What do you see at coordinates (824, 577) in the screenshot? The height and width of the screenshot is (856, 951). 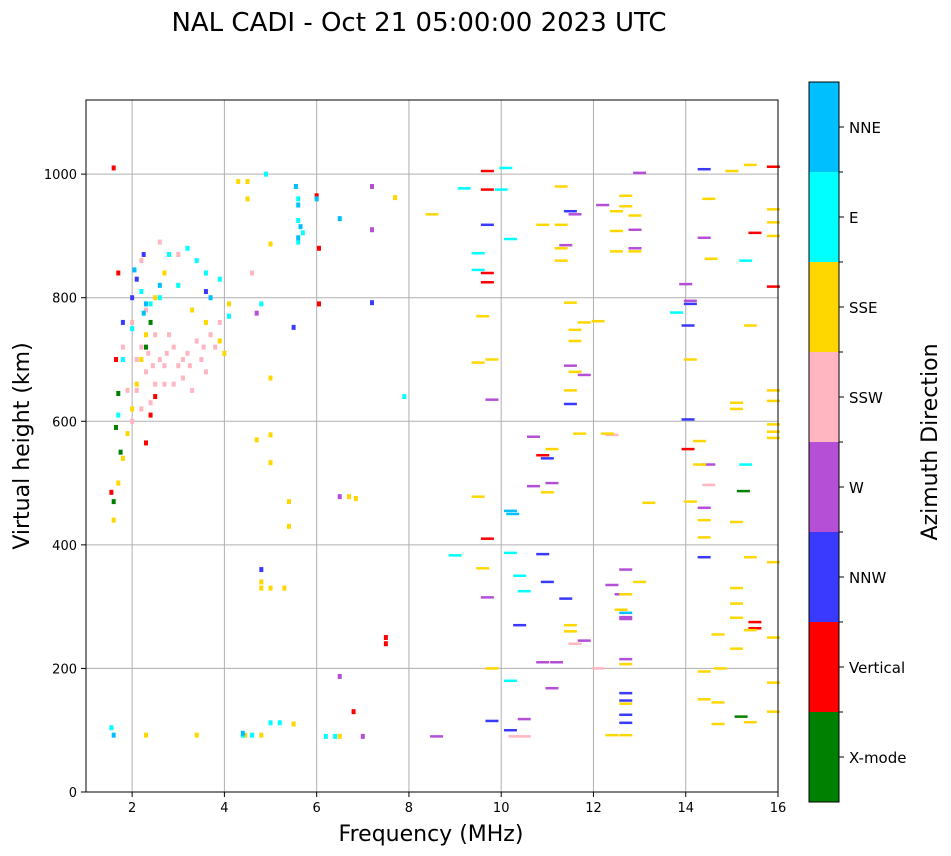 I see `colorbar-segment-nnw` at bounding box center [824, 577].